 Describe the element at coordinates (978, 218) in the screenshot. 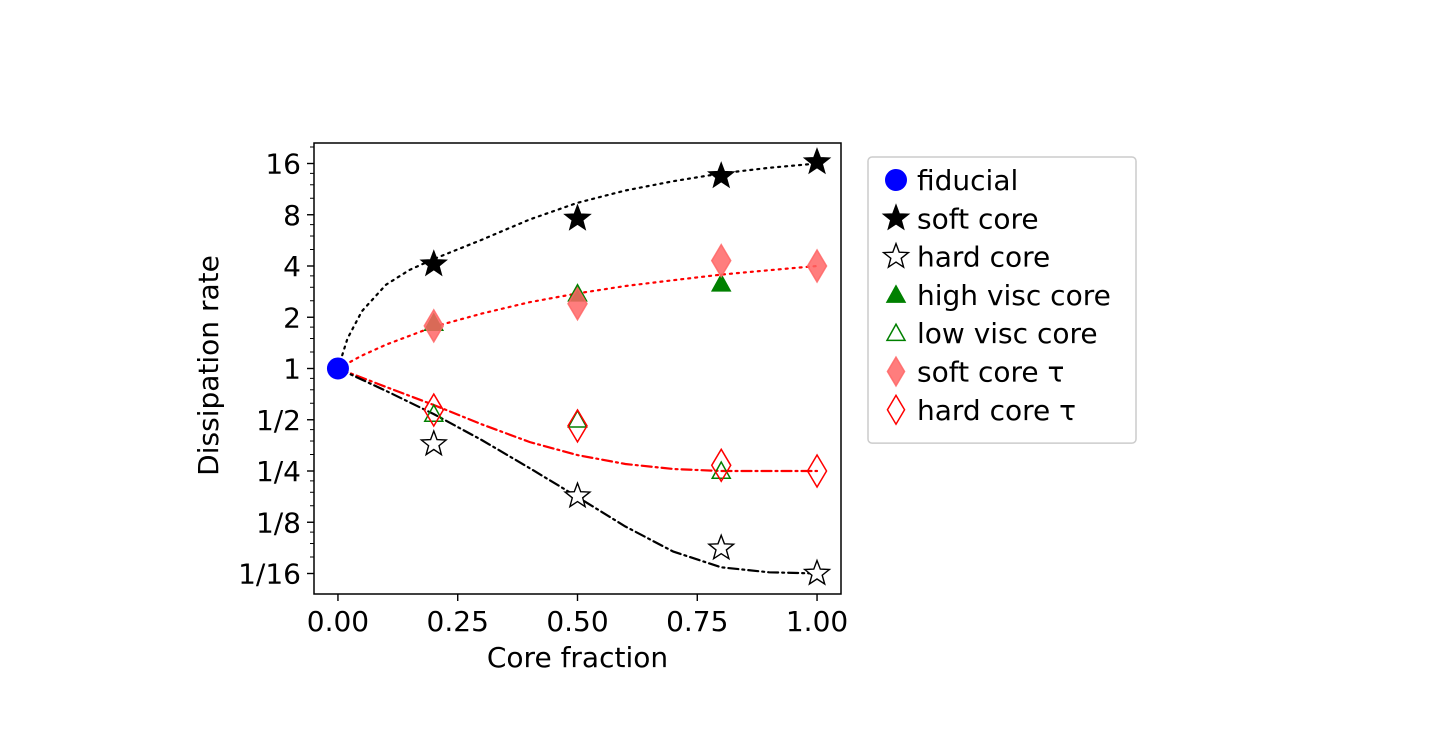

I see `legend-label-1: soft core` at that location.